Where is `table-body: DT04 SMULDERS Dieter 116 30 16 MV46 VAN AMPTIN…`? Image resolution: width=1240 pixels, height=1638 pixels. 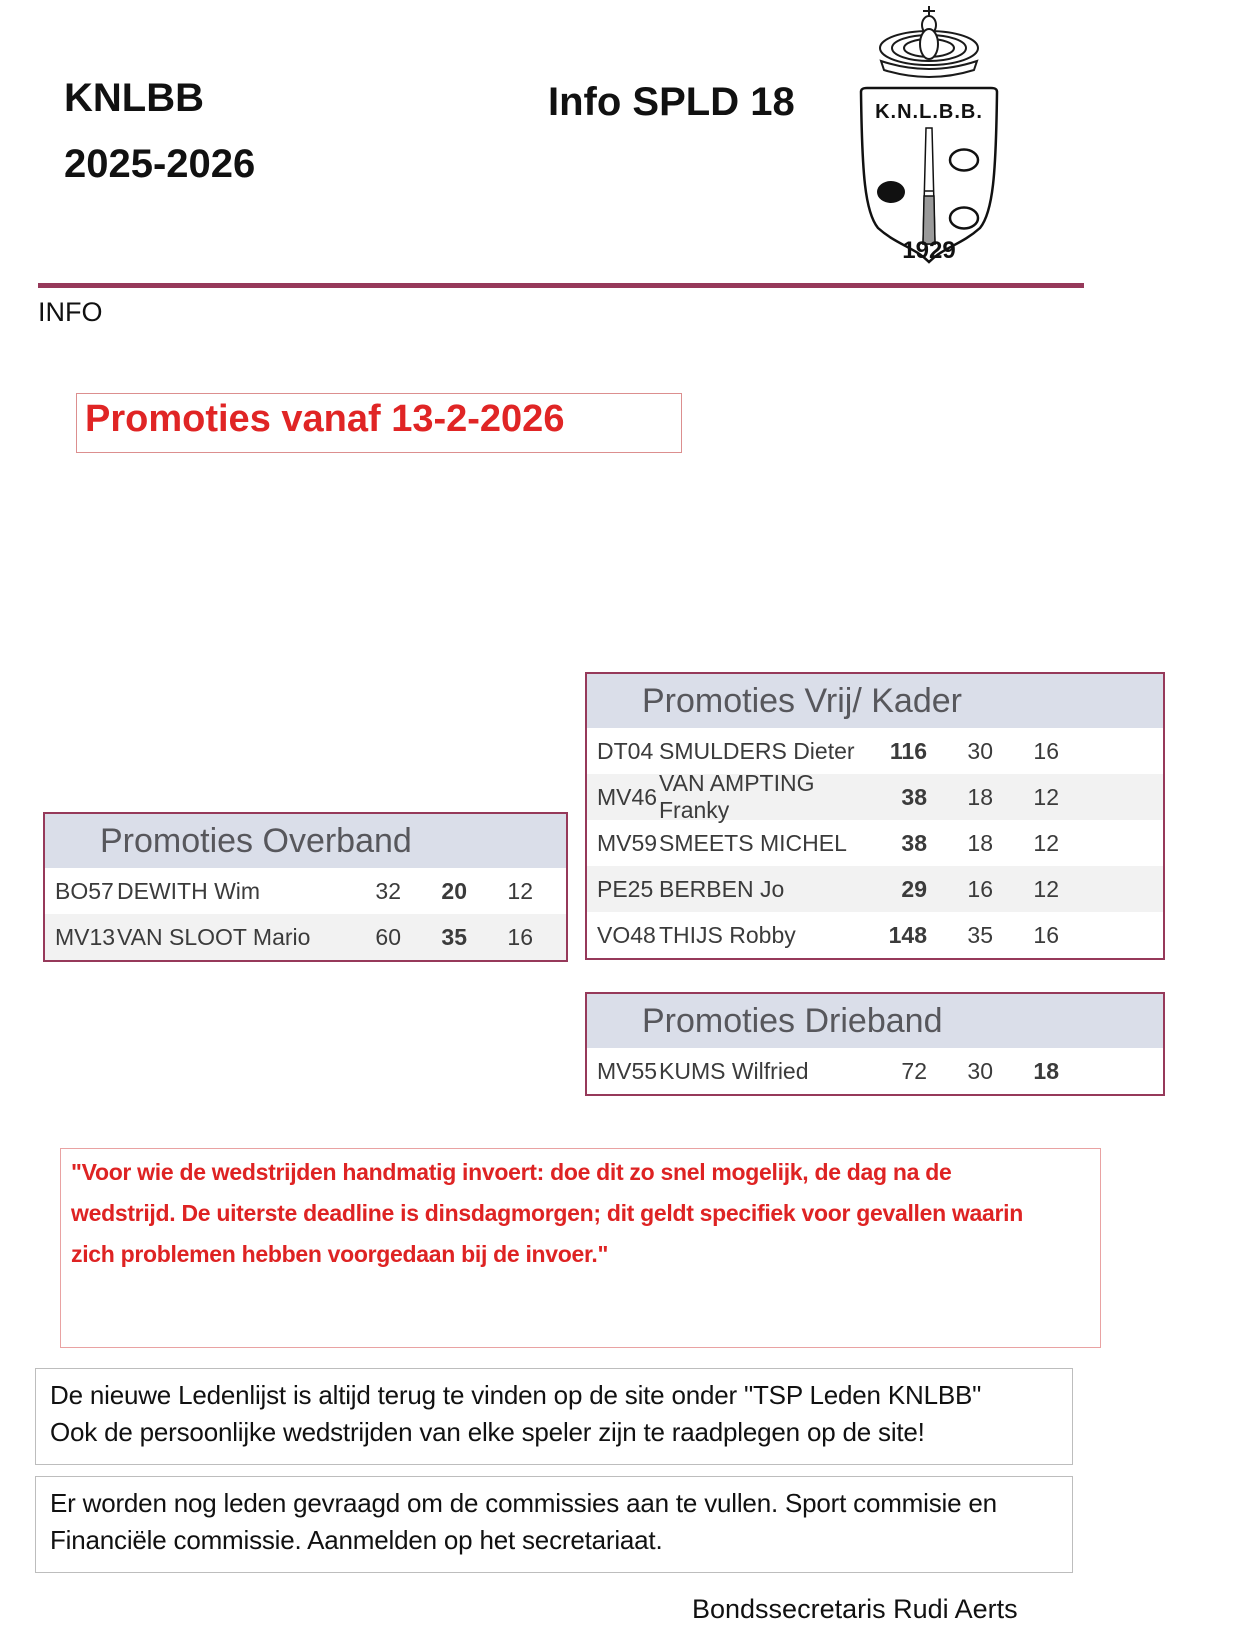 table-body: DT04 SMULDERS Dieter 116 30 16 MV46 VAN AMPTIN… is located at coordinates (875, 843).